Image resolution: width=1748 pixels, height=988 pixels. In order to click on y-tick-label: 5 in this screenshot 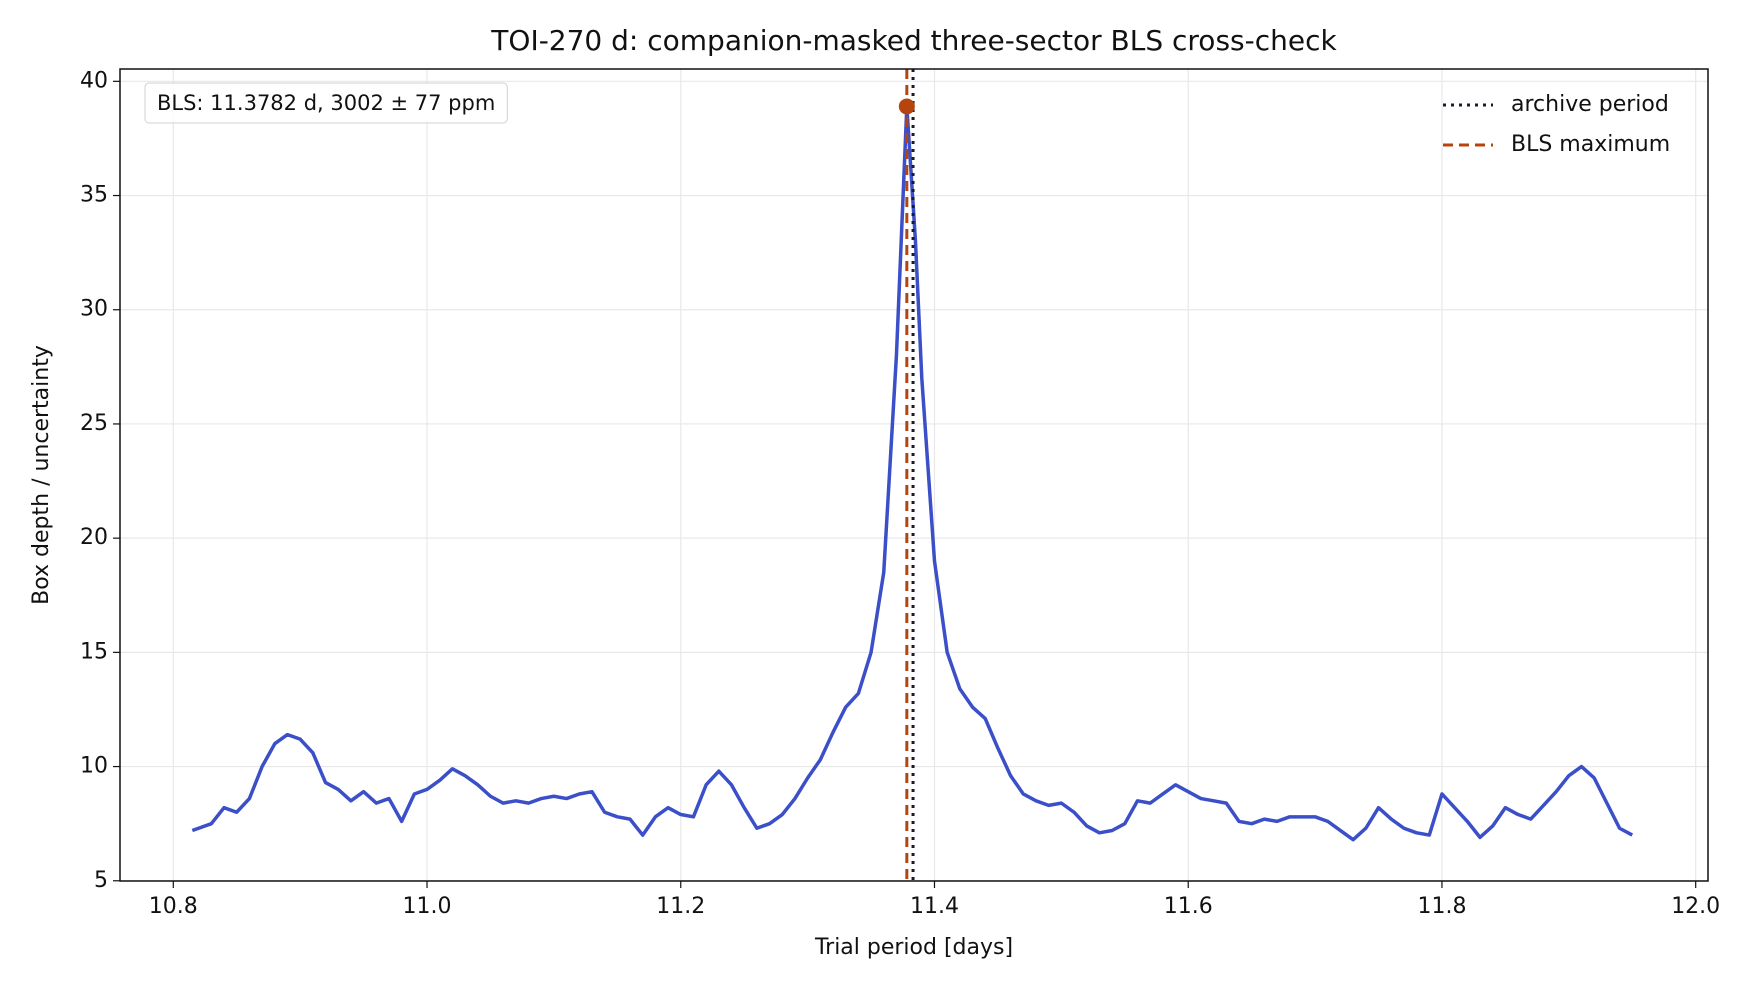, I will do `click(101, 880)`.